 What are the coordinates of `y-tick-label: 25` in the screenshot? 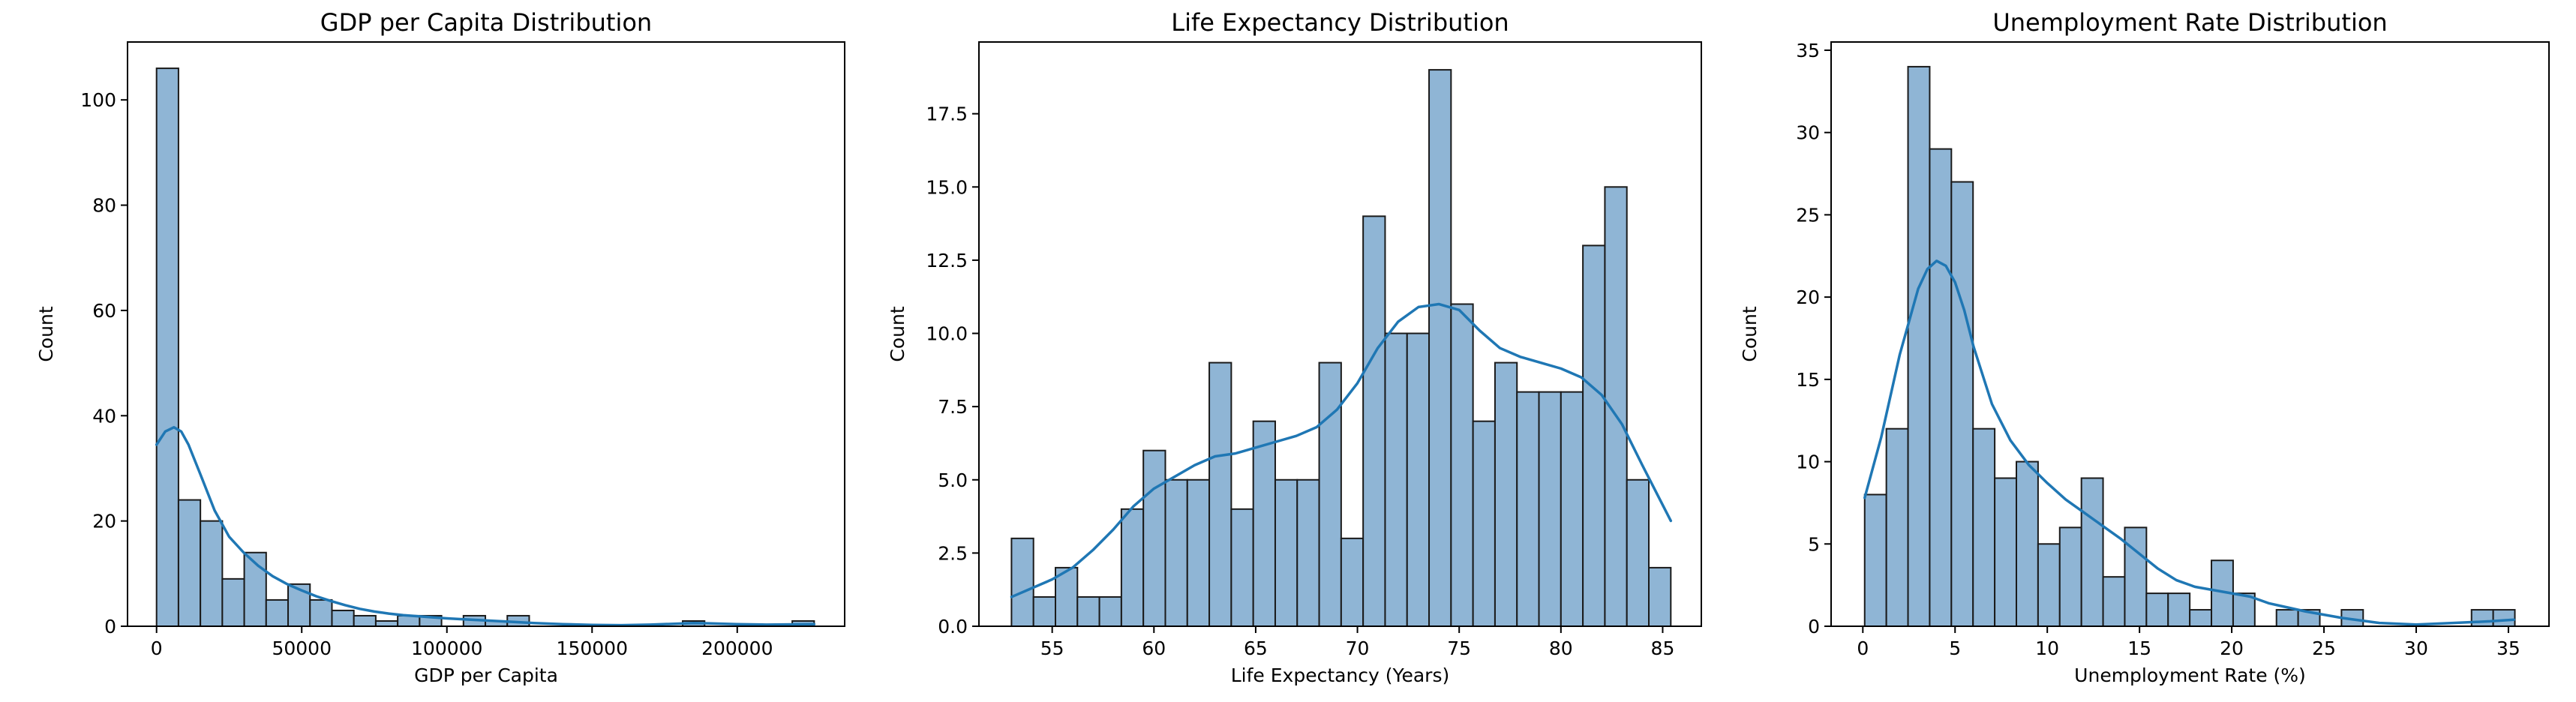 It's located at (1808, 215).